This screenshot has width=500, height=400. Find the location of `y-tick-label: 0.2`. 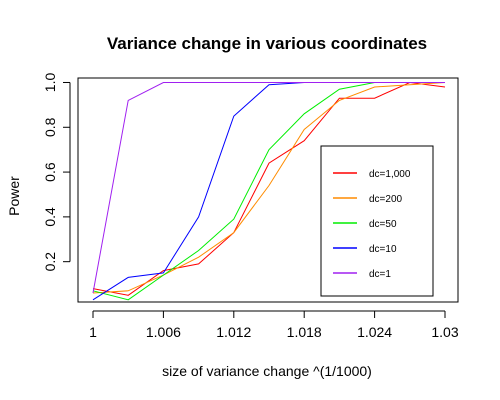

y-tick-label: 0.2 is located at coordinates (50, 262).